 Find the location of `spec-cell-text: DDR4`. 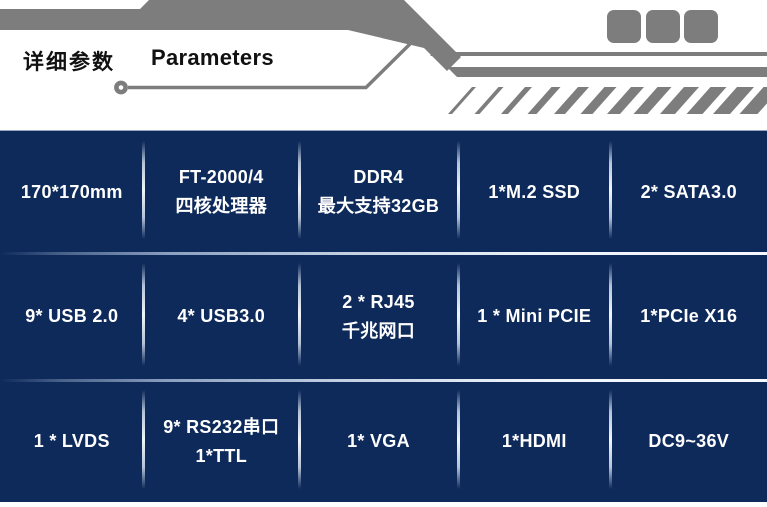

spec-cell-text: DDR4 is located at coordinates (378, 177).